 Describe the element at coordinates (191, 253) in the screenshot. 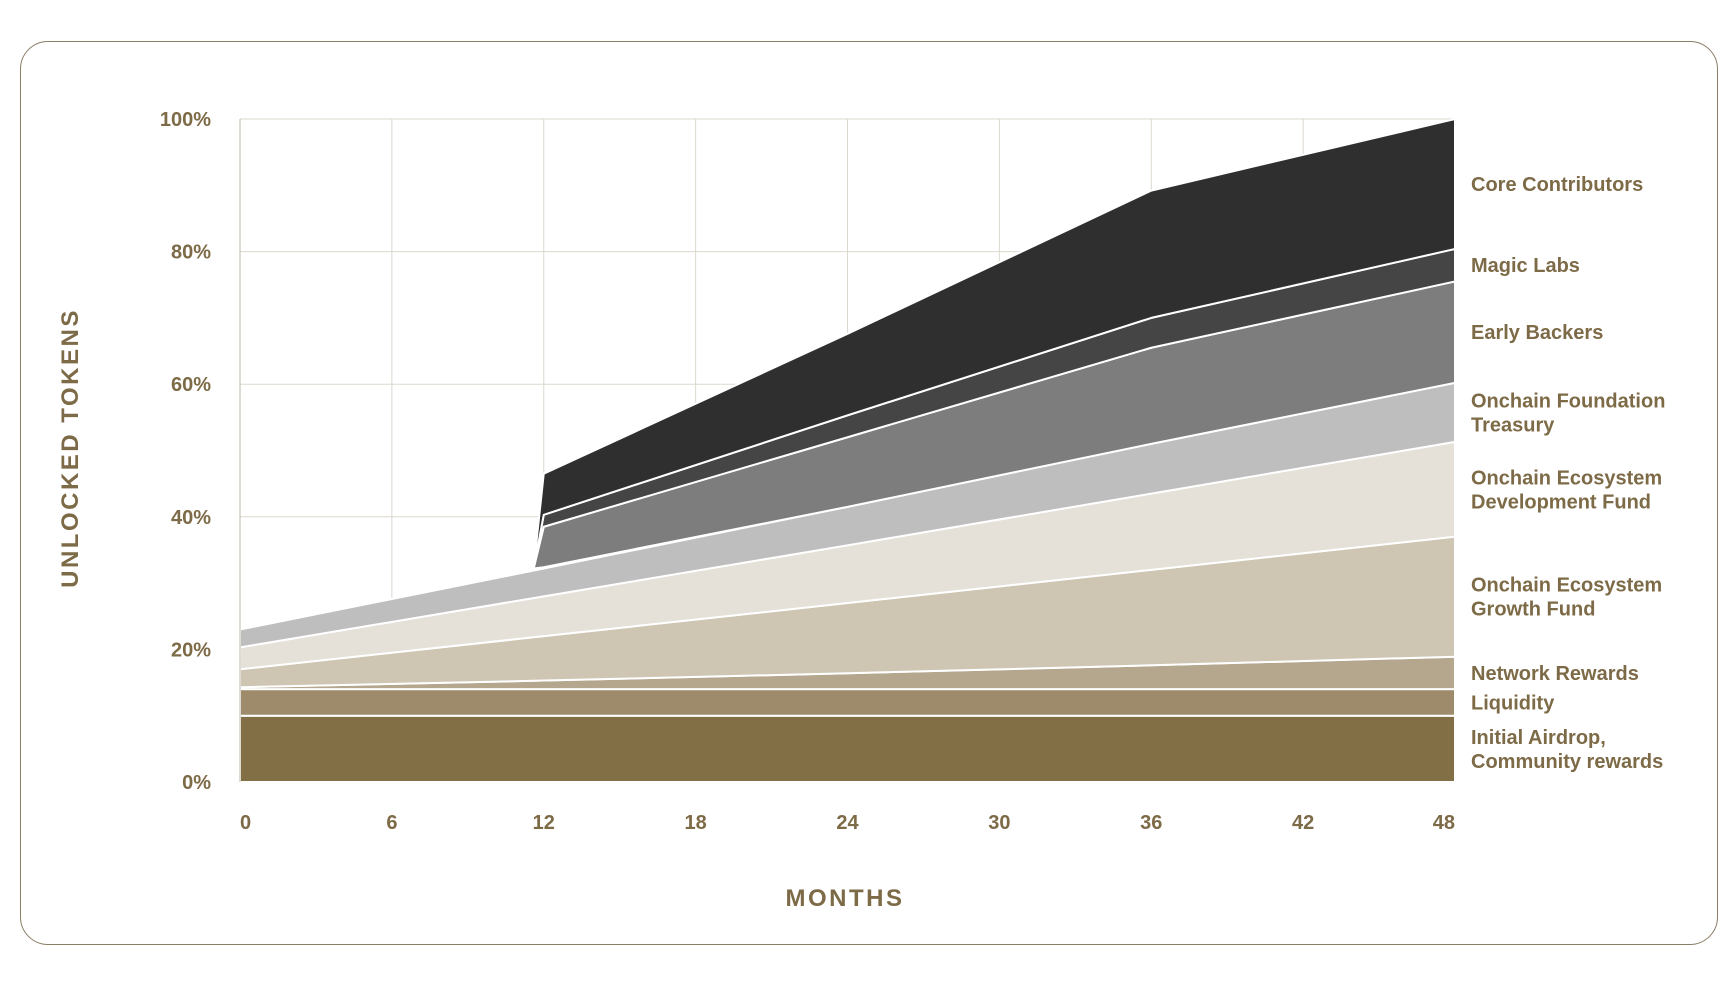

I see `y-tick-label: 80%` at that location.